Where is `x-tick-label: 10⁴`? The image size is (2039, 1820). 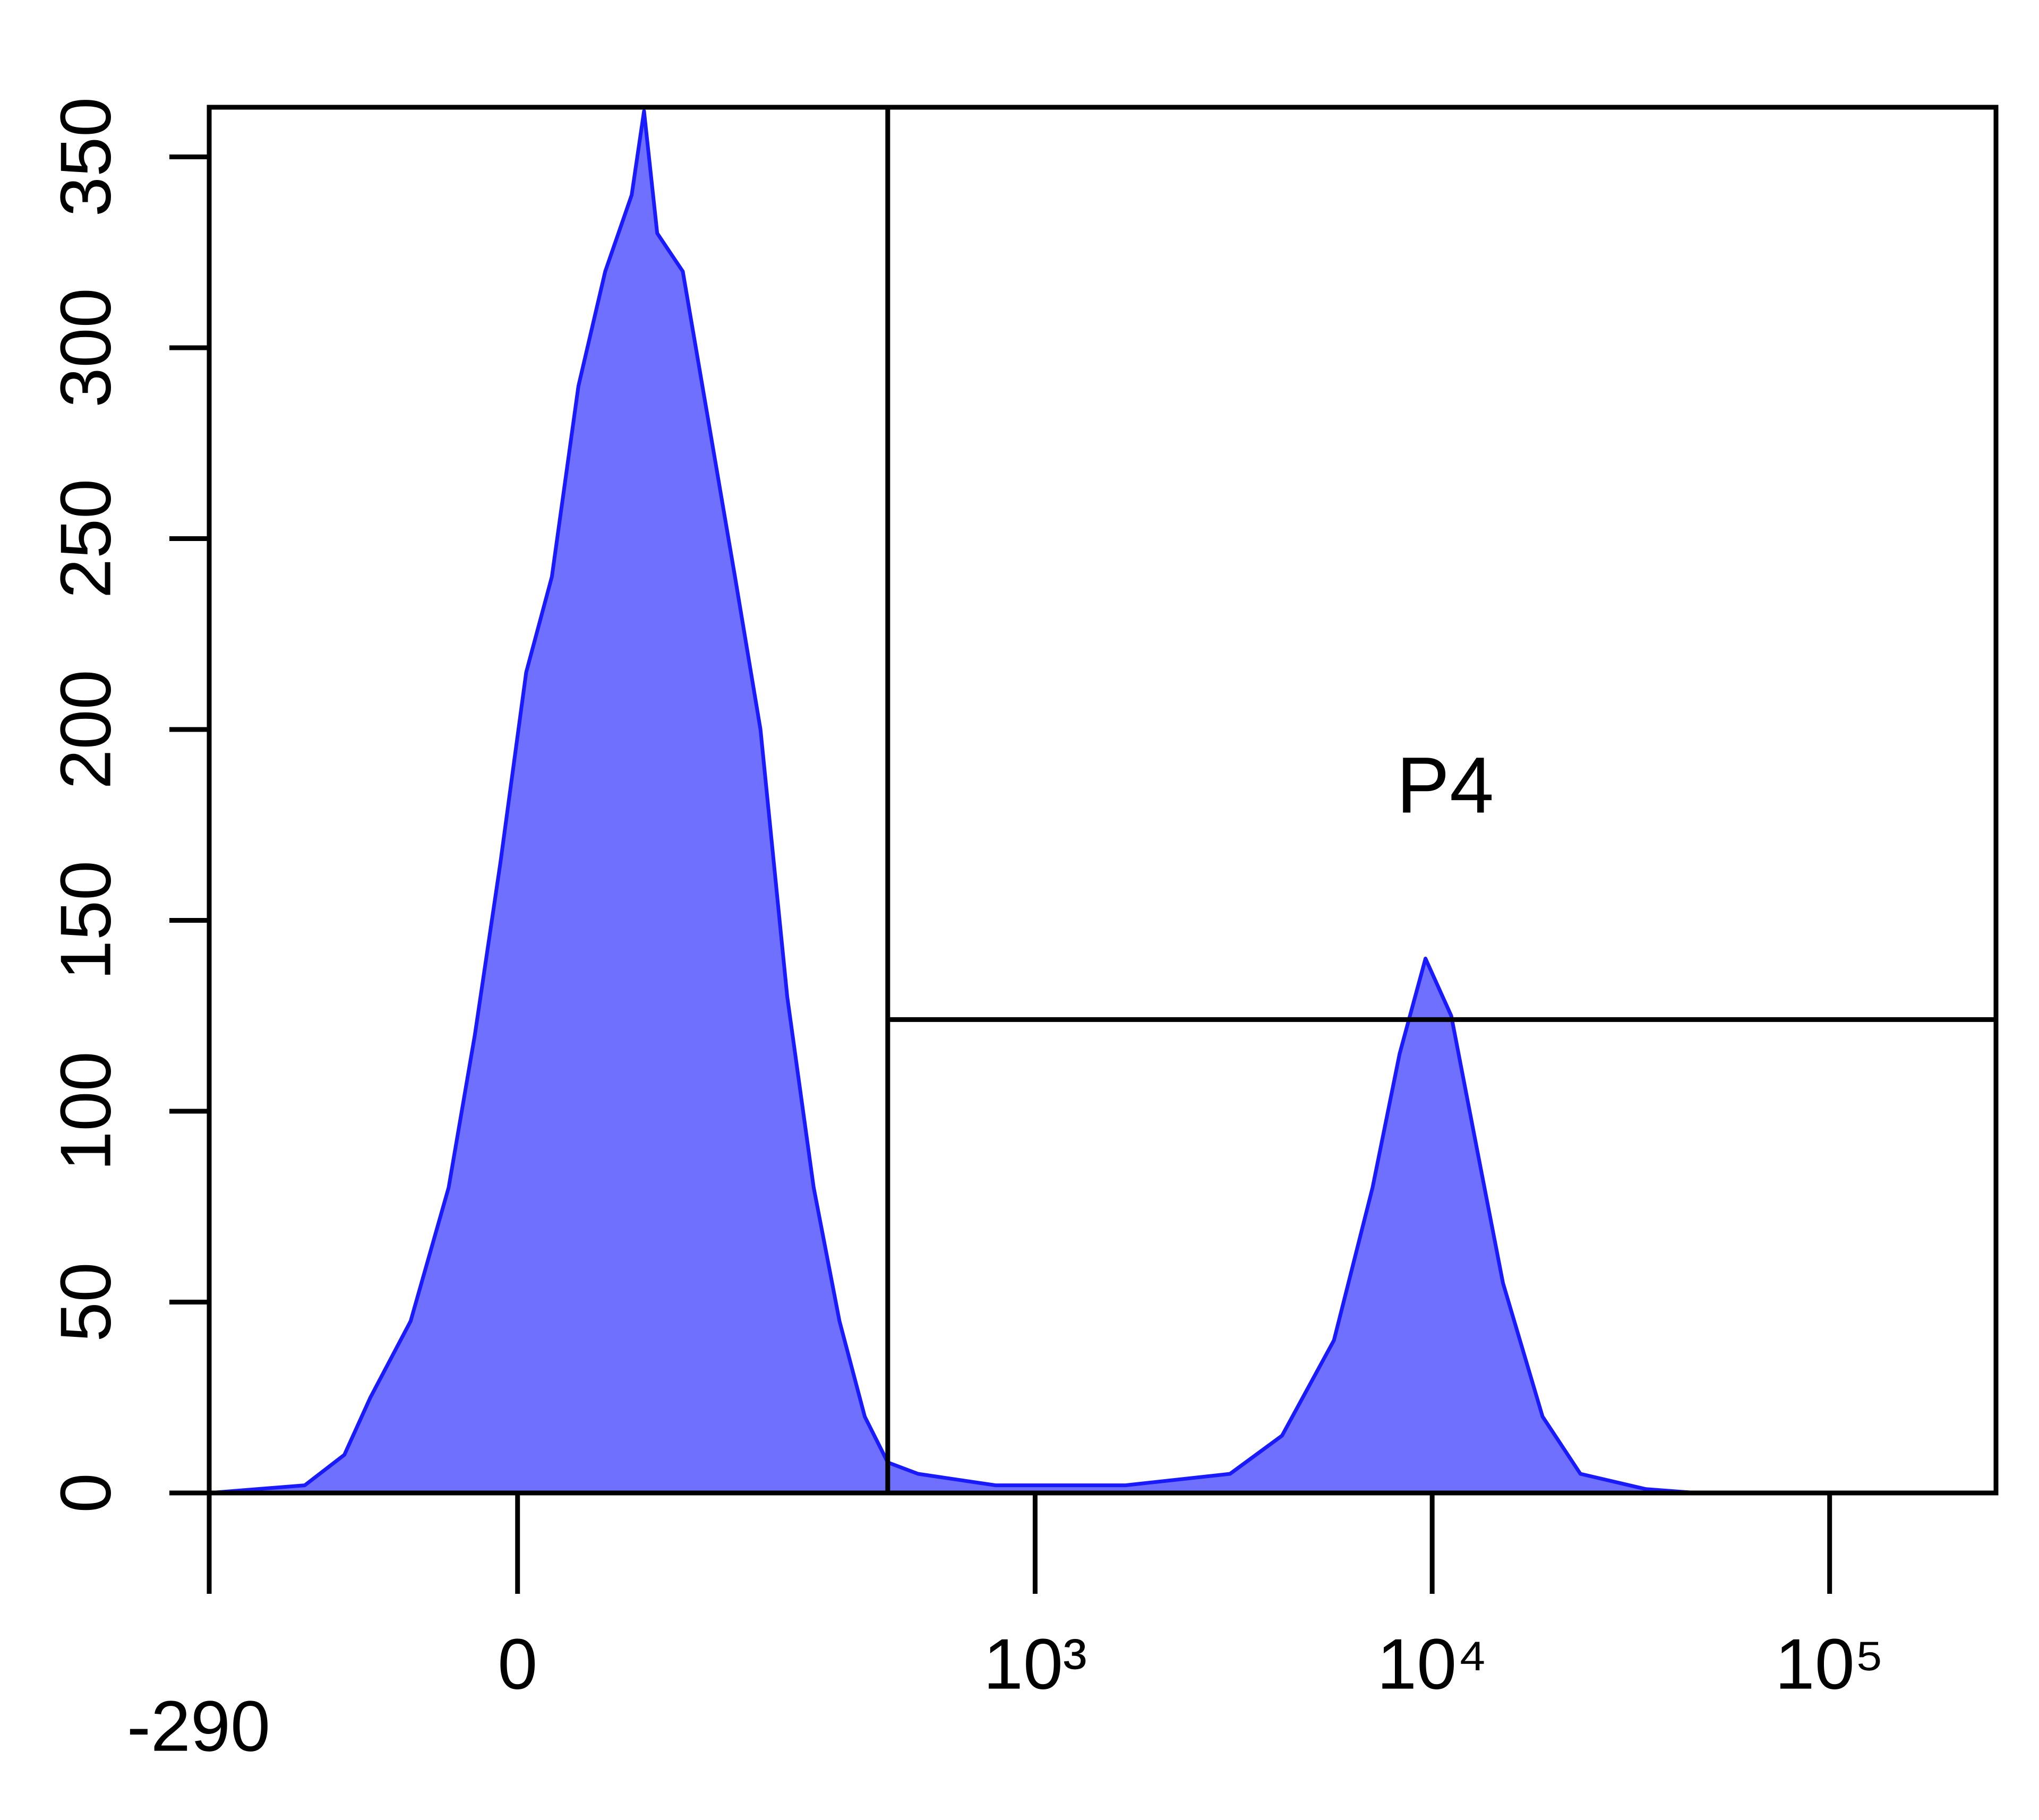 x-tick-label: 10⁴ is located at coordinates (1432, 1664).